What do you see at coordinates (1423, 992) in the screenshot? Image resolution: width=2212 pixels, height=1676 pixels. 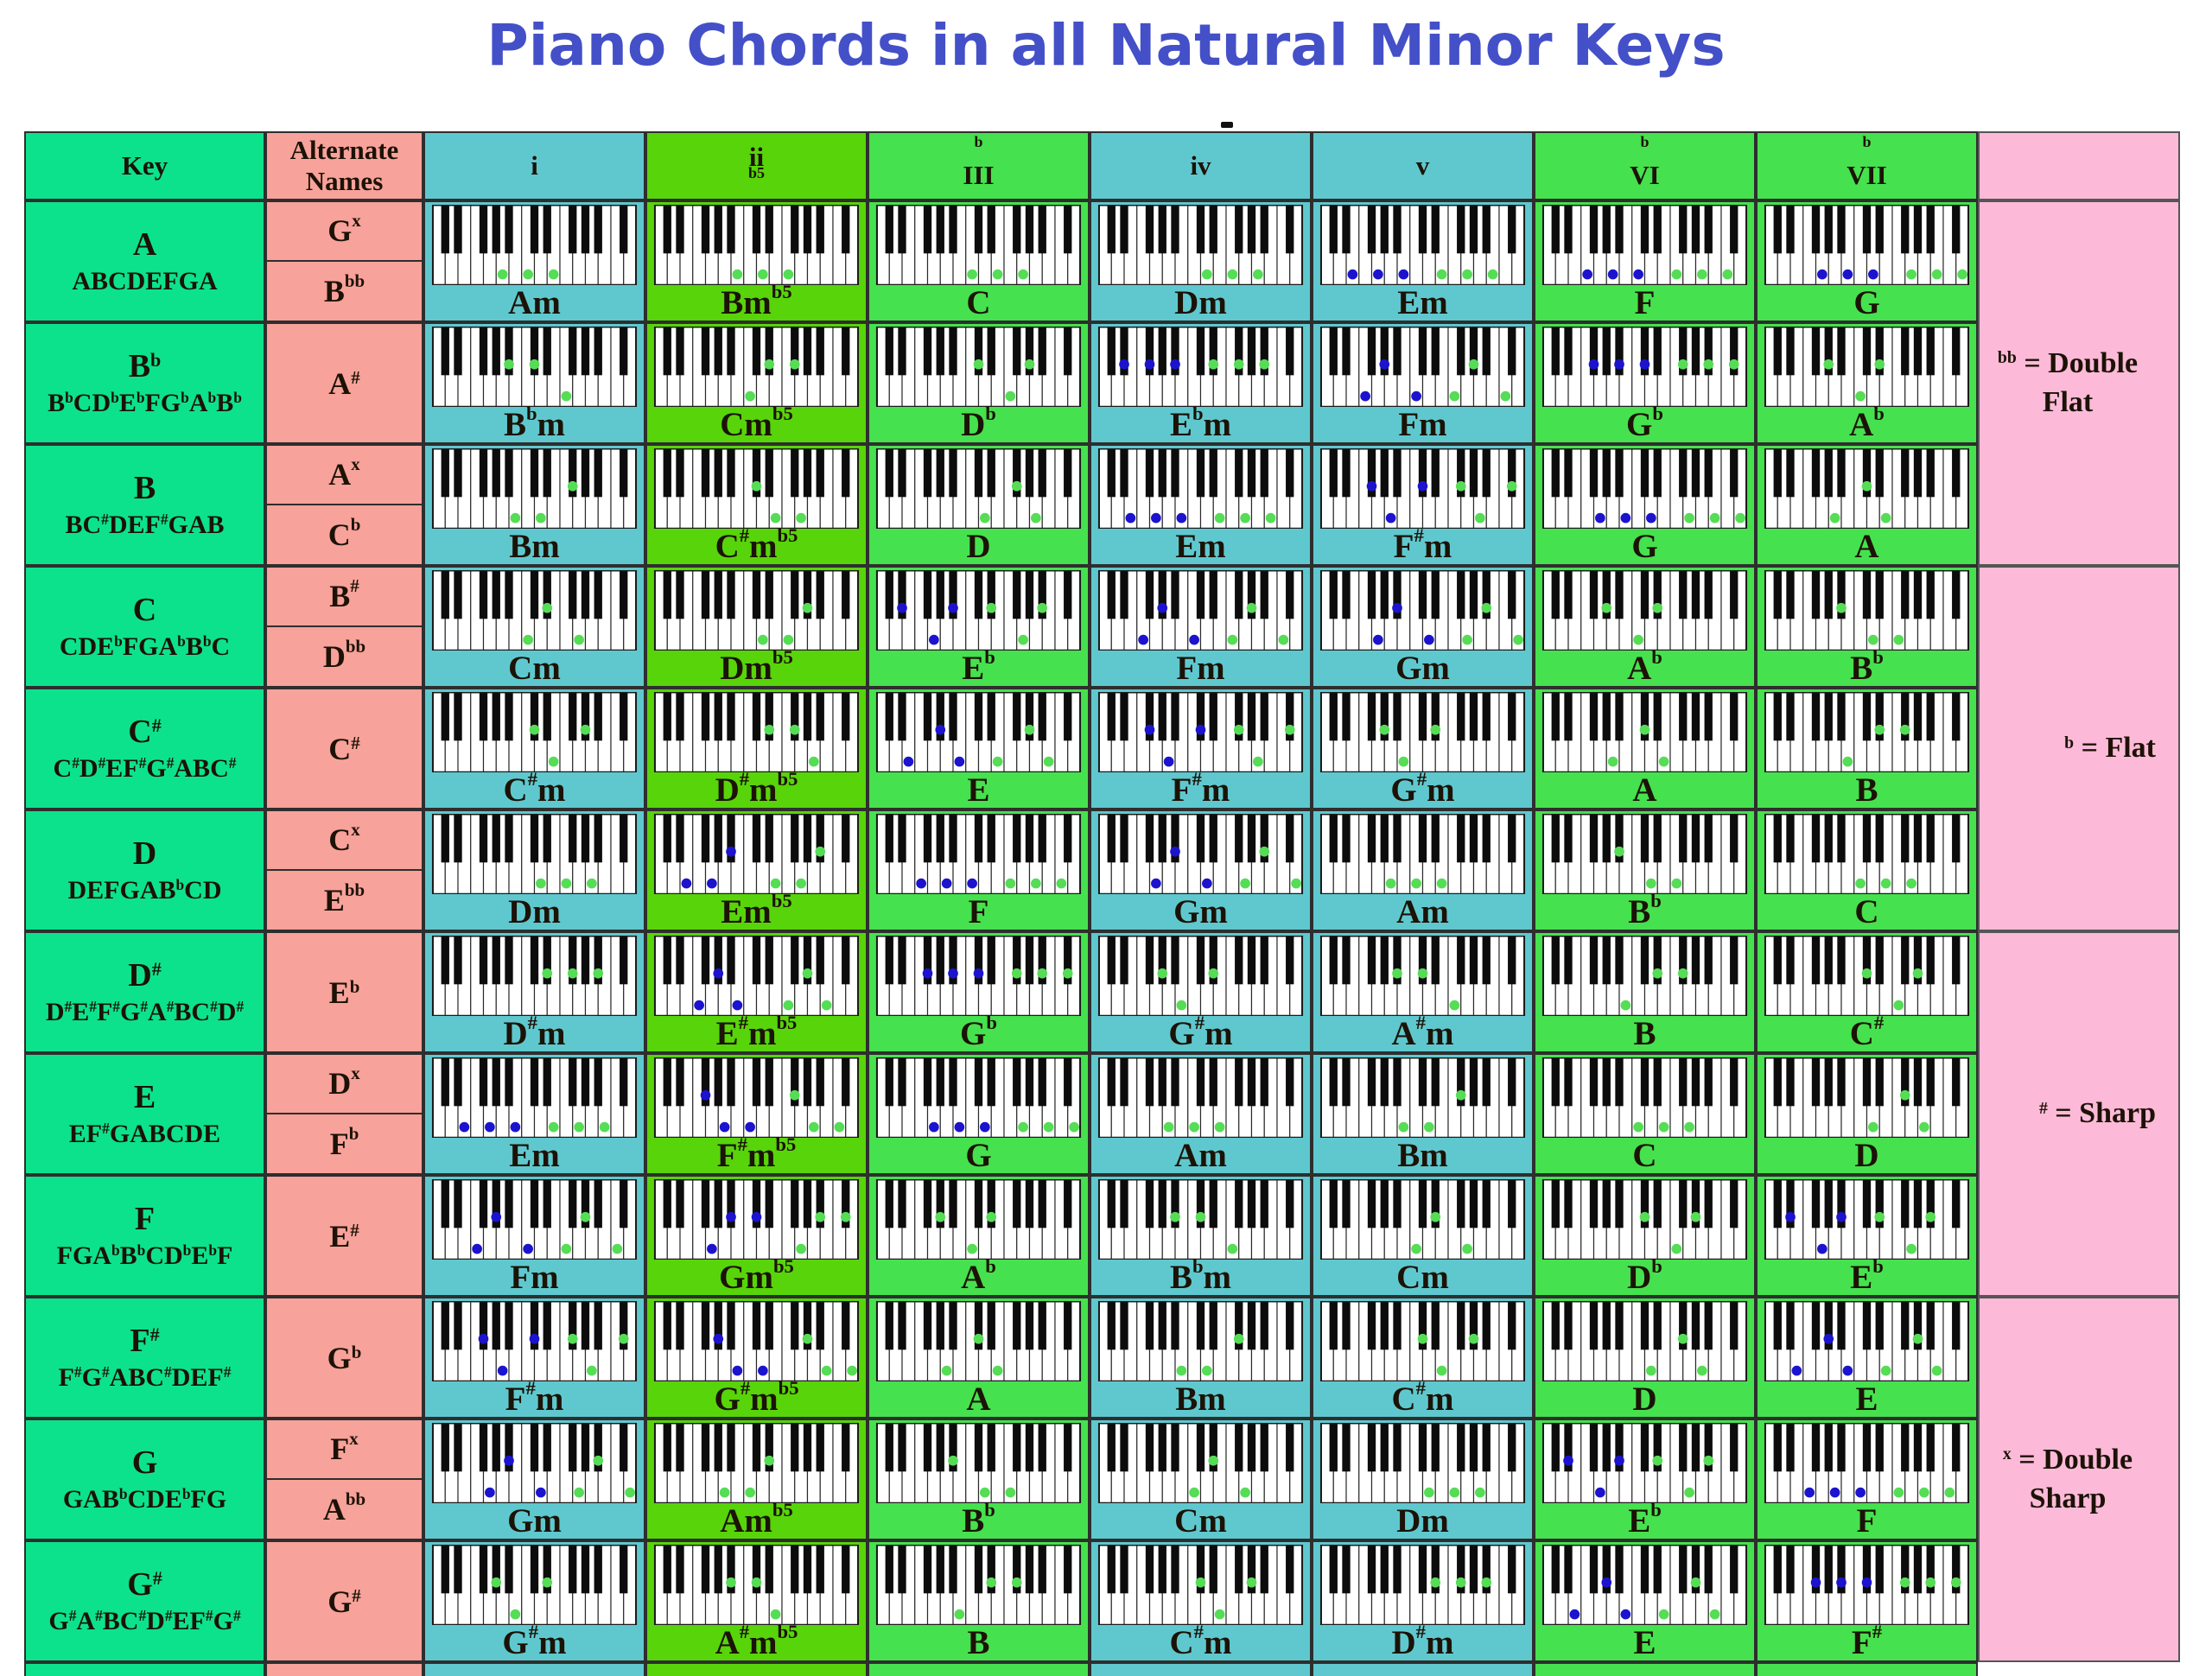 I see `chord-cell-D#-v: A # m` at bounding box center [1423, 992].